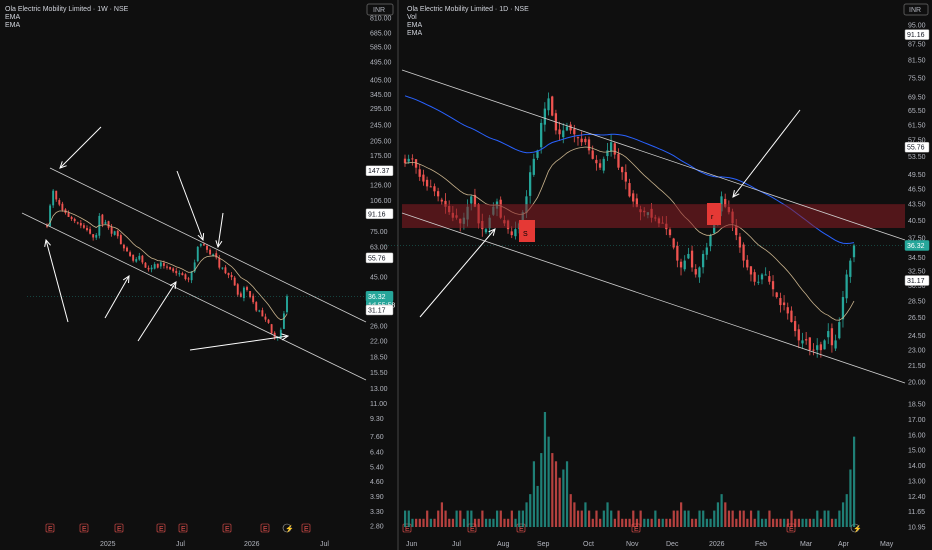 This screenshot has height=550, width=932. I want to click on left-y-tick-label: 15.50, so click(379, 373).